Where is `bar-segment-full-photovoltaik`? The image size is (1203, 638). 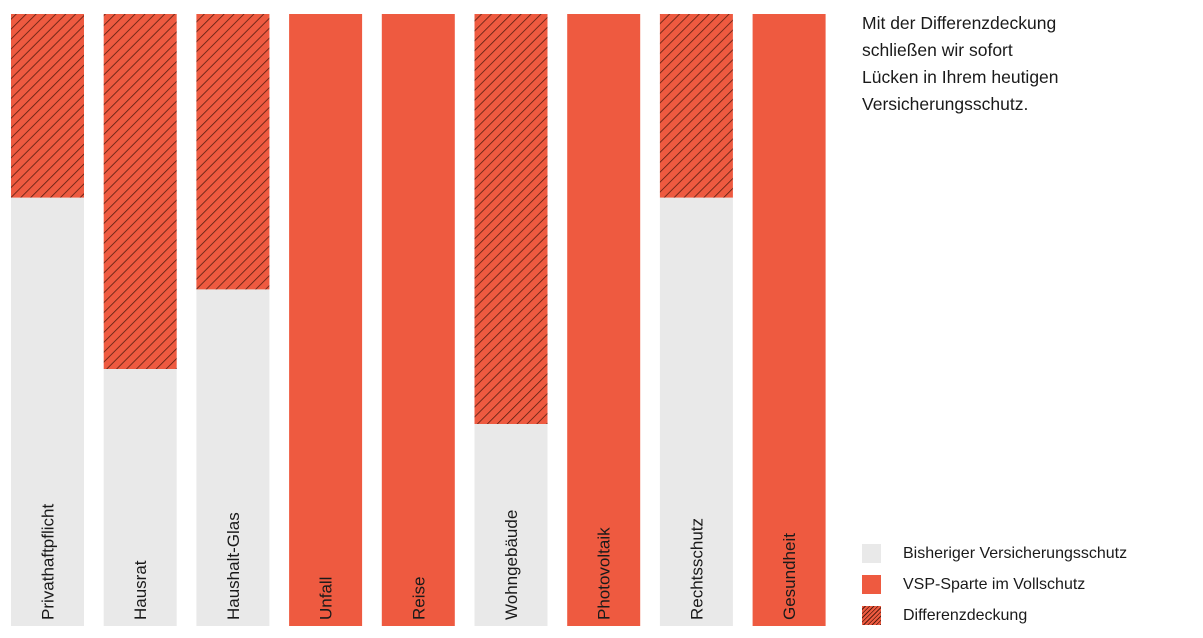
bar-segment-full-photovoltaik is located at coordinates (604, 320).